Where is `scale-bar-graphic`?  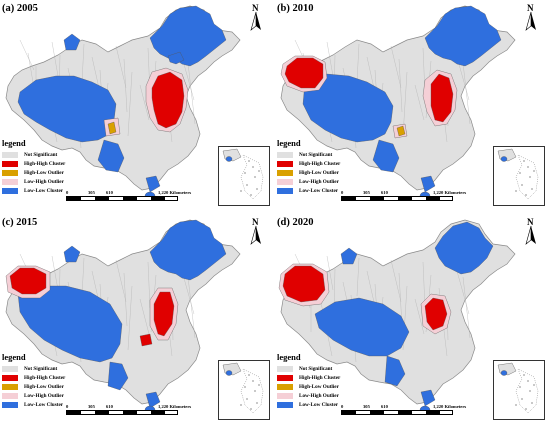
scale-bar-graphic is located at coordinates (122, 412).